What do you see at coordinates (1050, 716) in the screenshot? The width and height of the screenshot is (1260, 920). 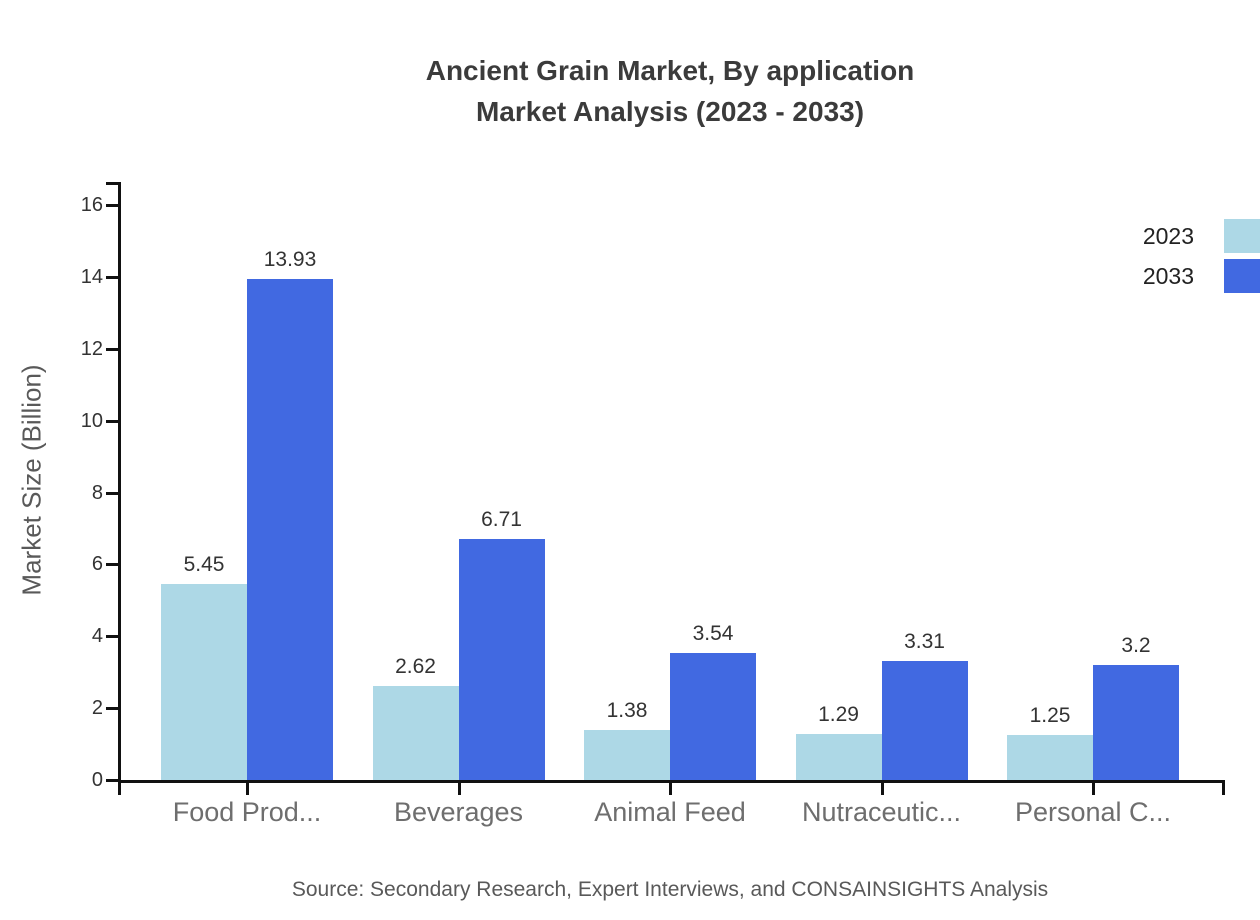 I see `value-label-2023: 1.25` at bounding box center [1050, 716].